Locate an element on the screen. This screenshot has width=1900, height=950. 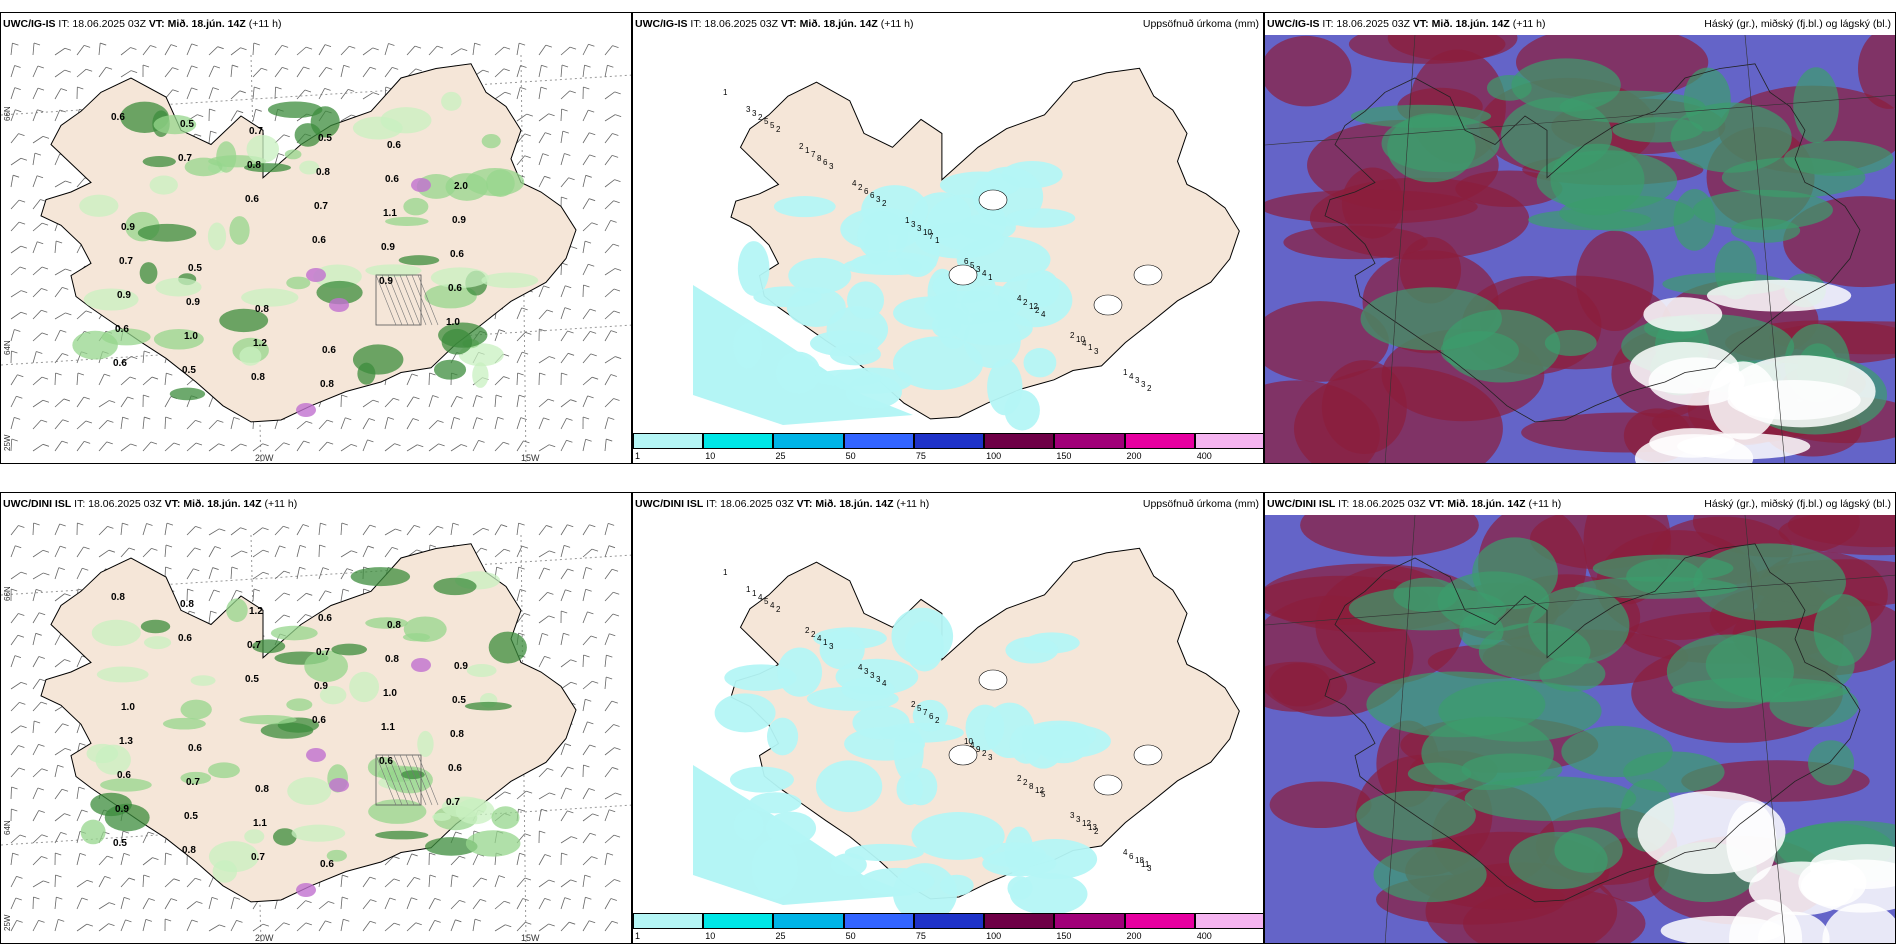
colorbar-label: 25 is located at coordinates (780, 456).